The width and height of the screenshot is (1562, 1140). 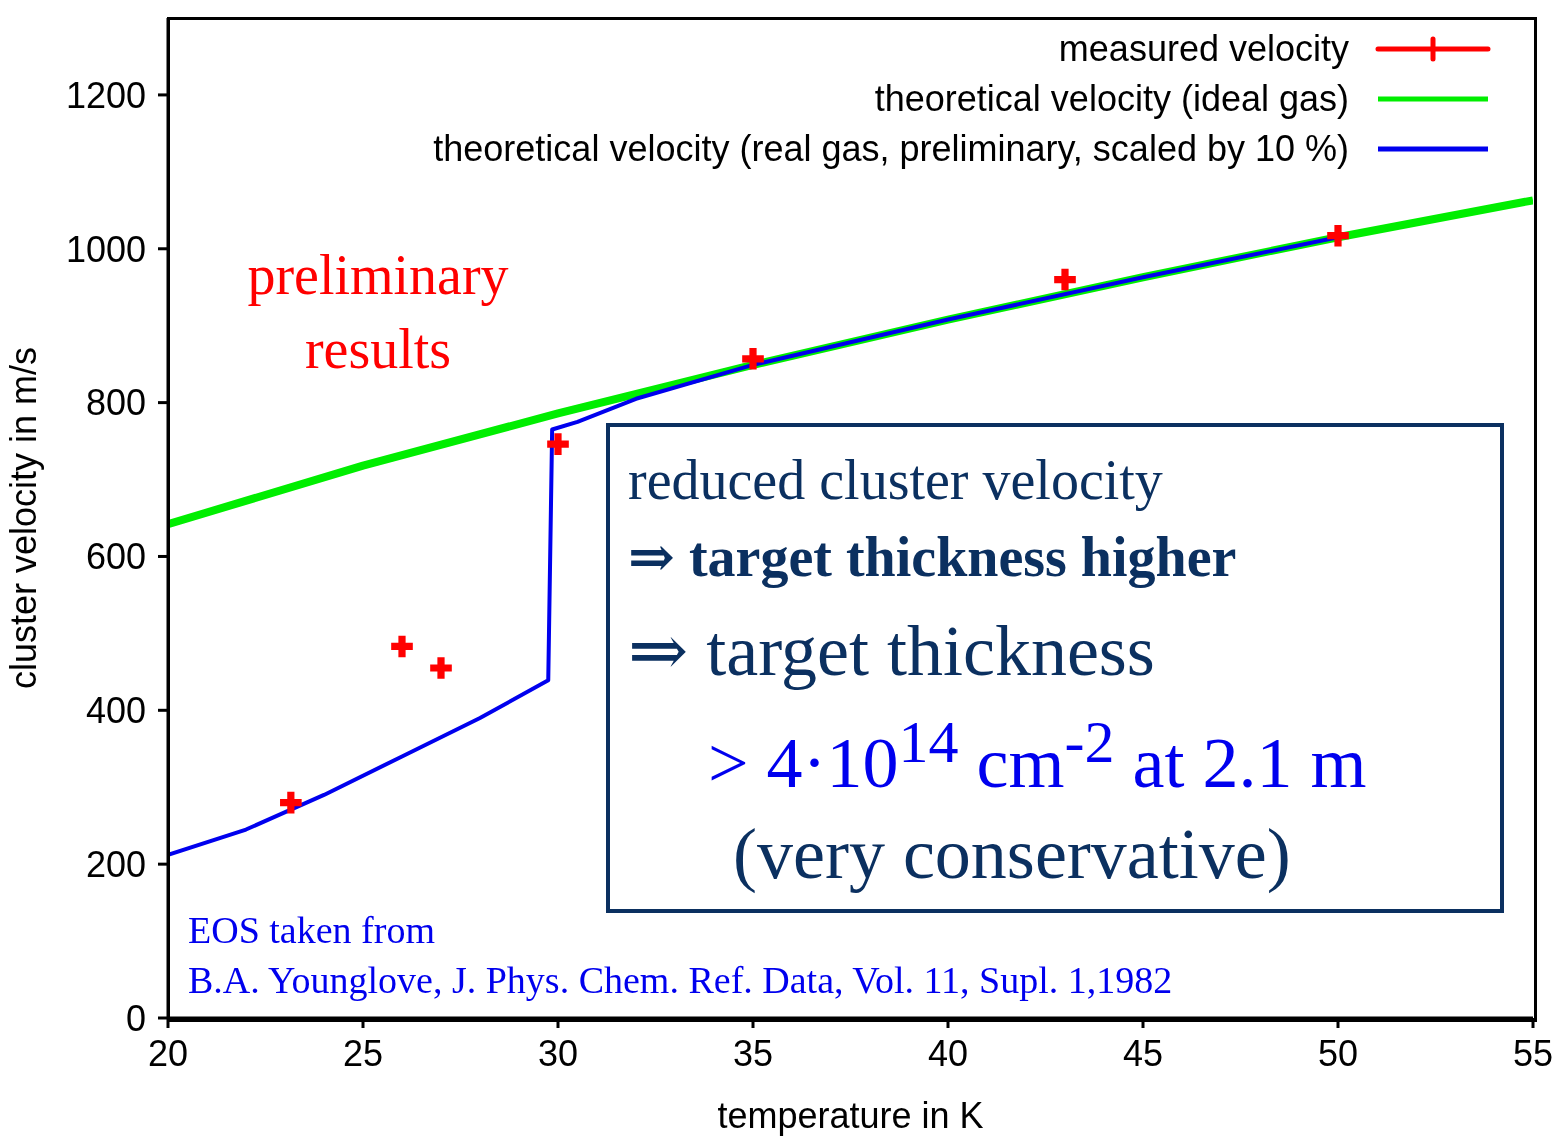 I want to click on x-tick-label: 50, so click(x=1338, y=1053).